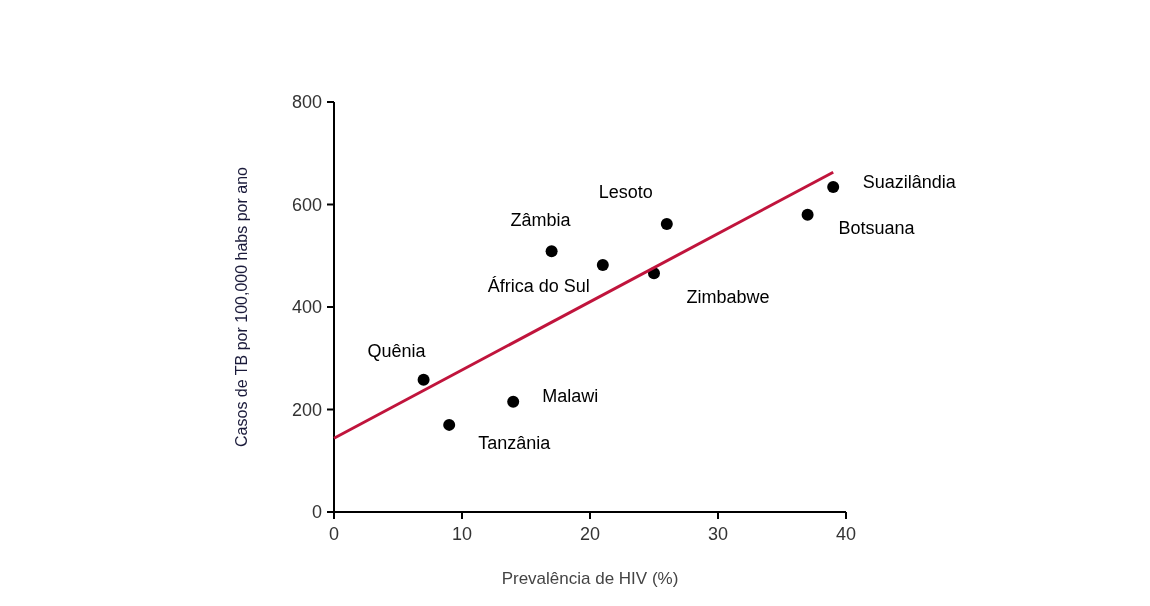 Image resolution: width=1150 pixels, height=606 pixels. I want to click on y-tick-label: 0, so click(316, 512).